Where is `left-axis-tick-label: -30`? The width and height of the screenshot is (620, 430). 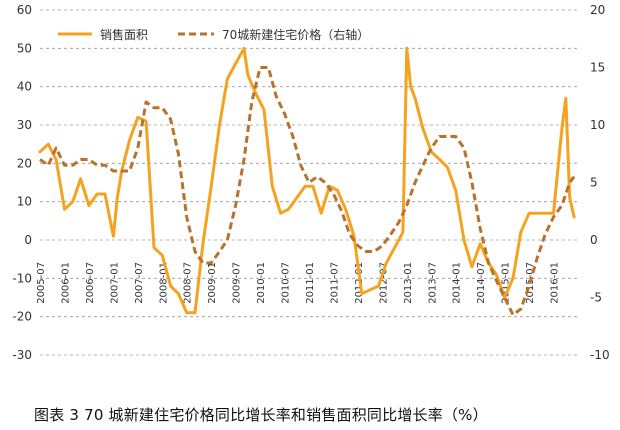
left-axis-tick-label: -30 is located at coordinates (22, 355).